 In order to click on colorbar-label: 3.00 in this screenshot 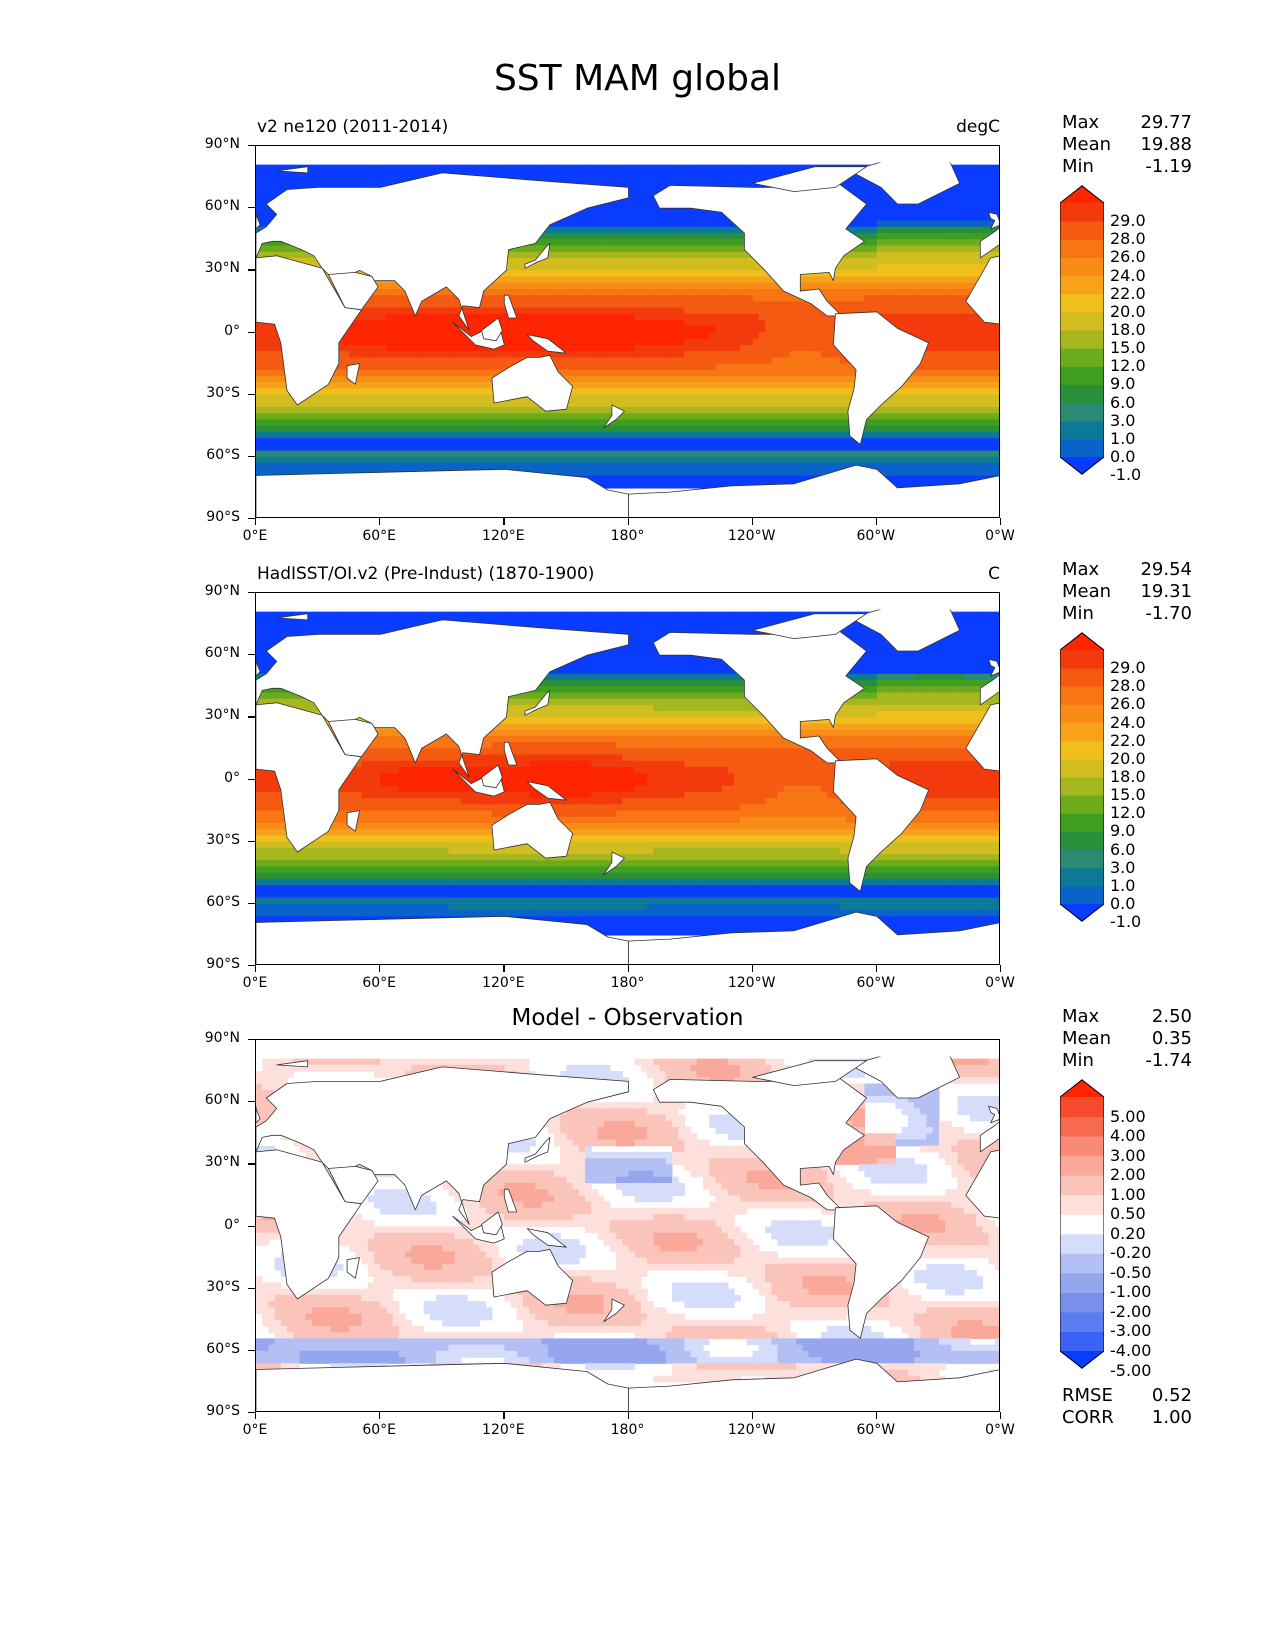, I will do `click(1128, 1155)`.